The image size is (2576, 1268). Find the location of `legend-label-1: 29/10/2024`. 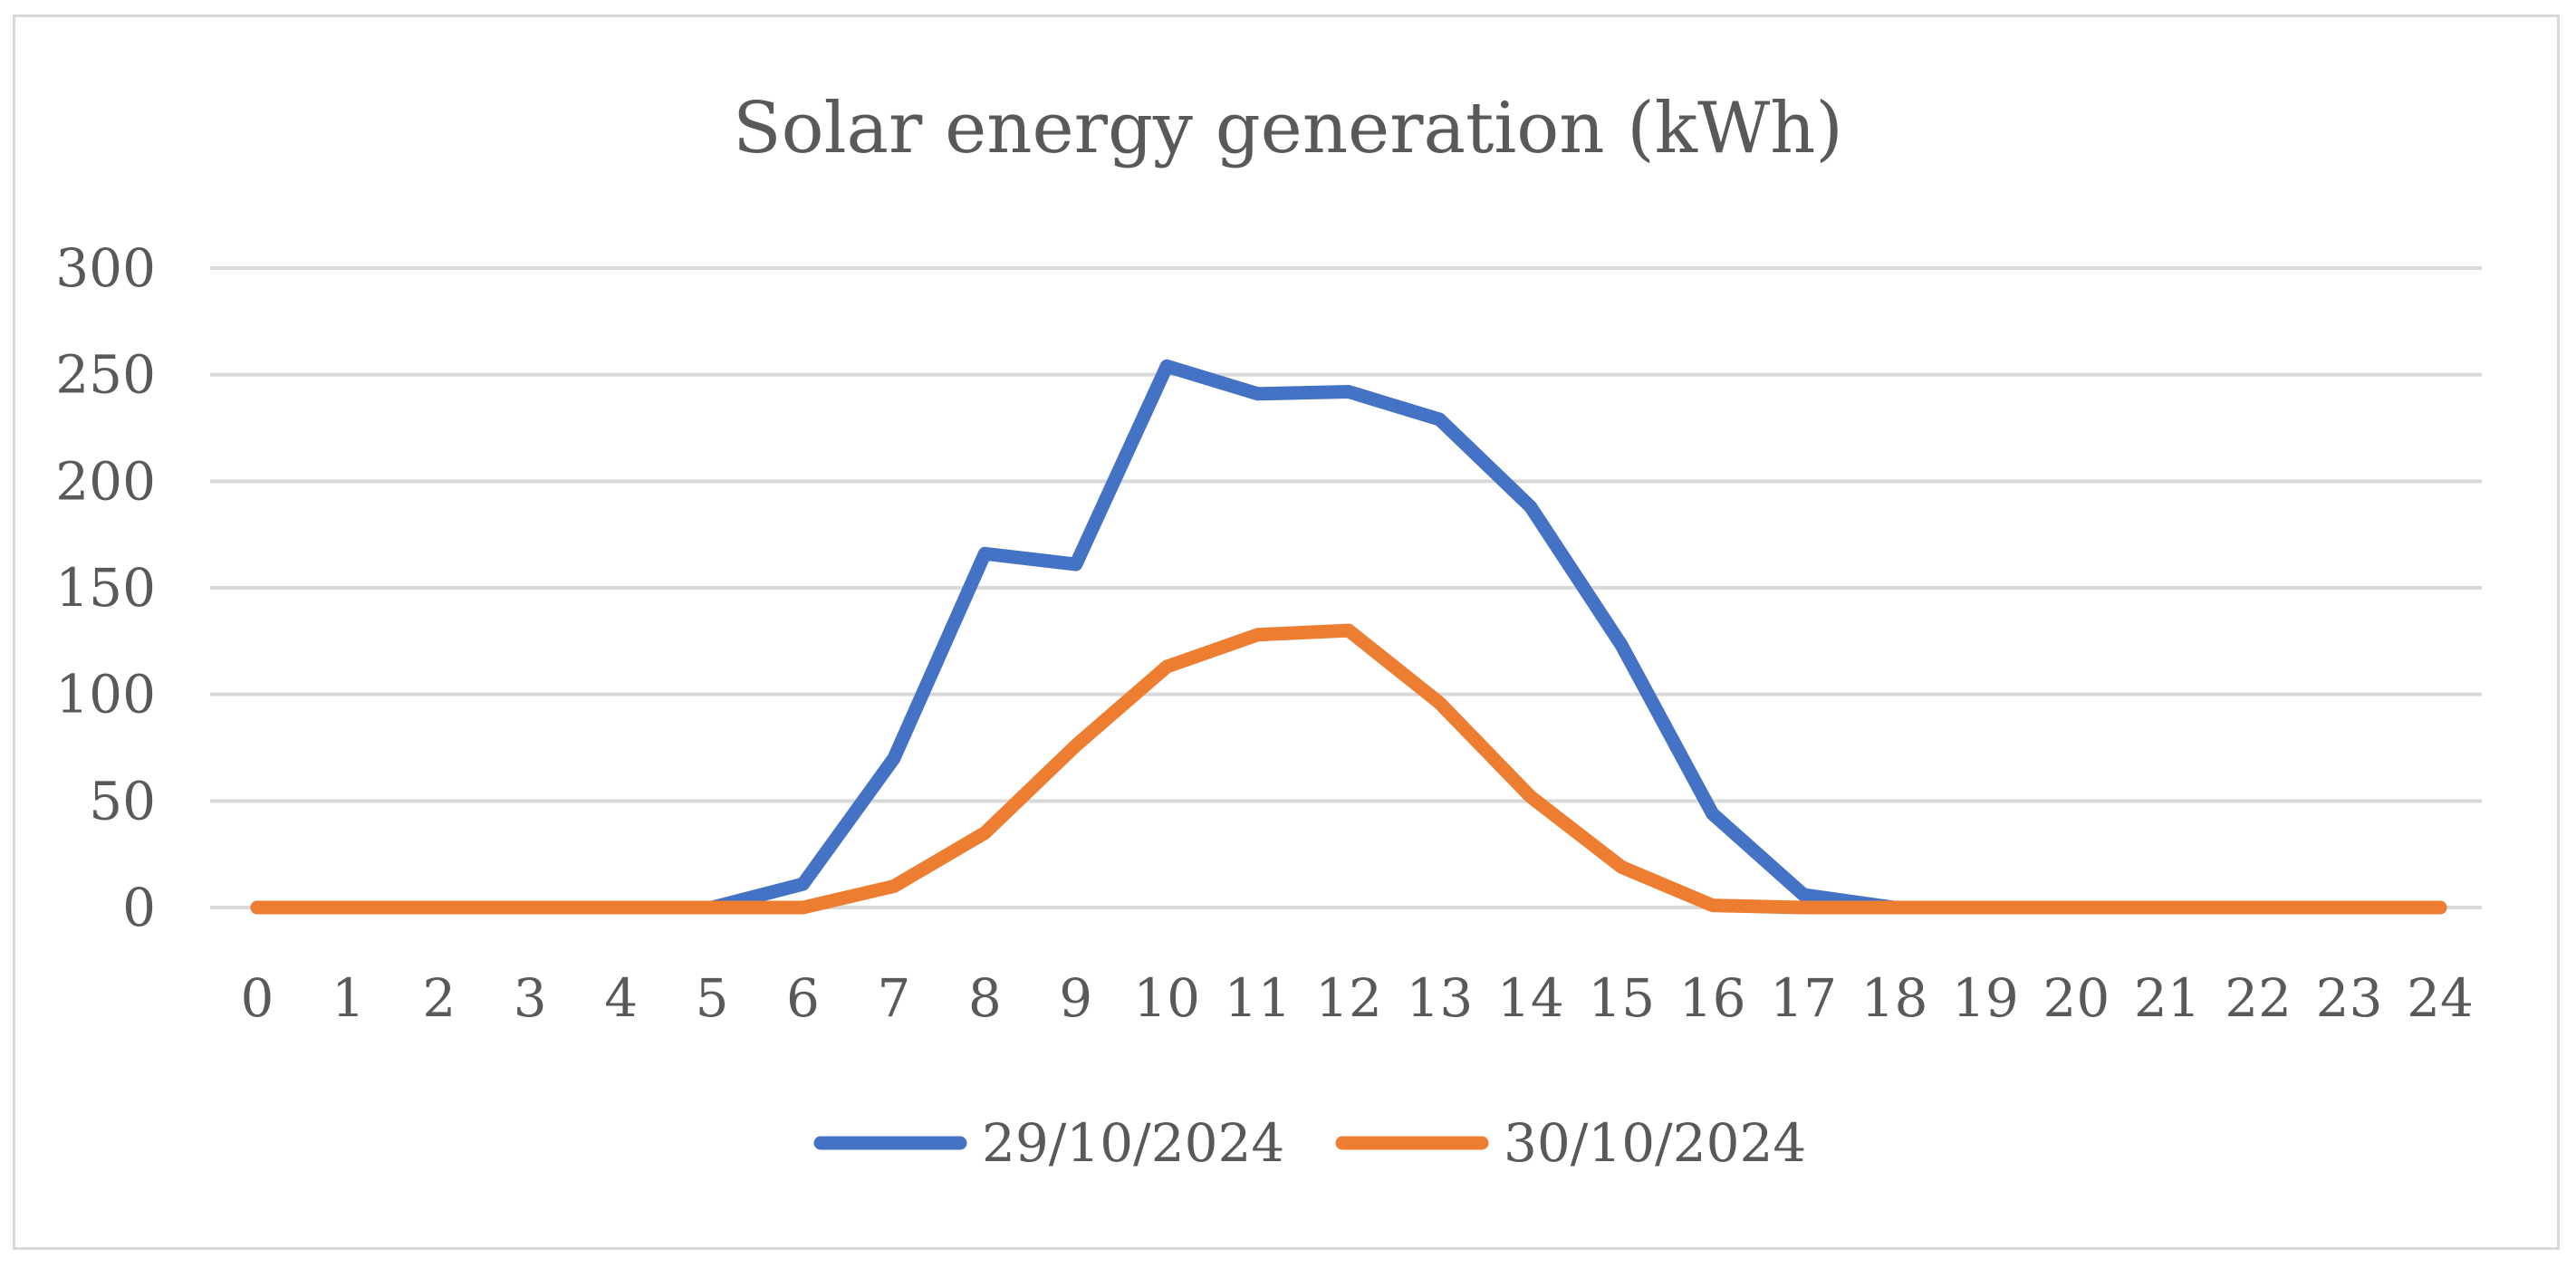

legend-label-1: 29/10/2024 is located at coordinates (1133, 1143).